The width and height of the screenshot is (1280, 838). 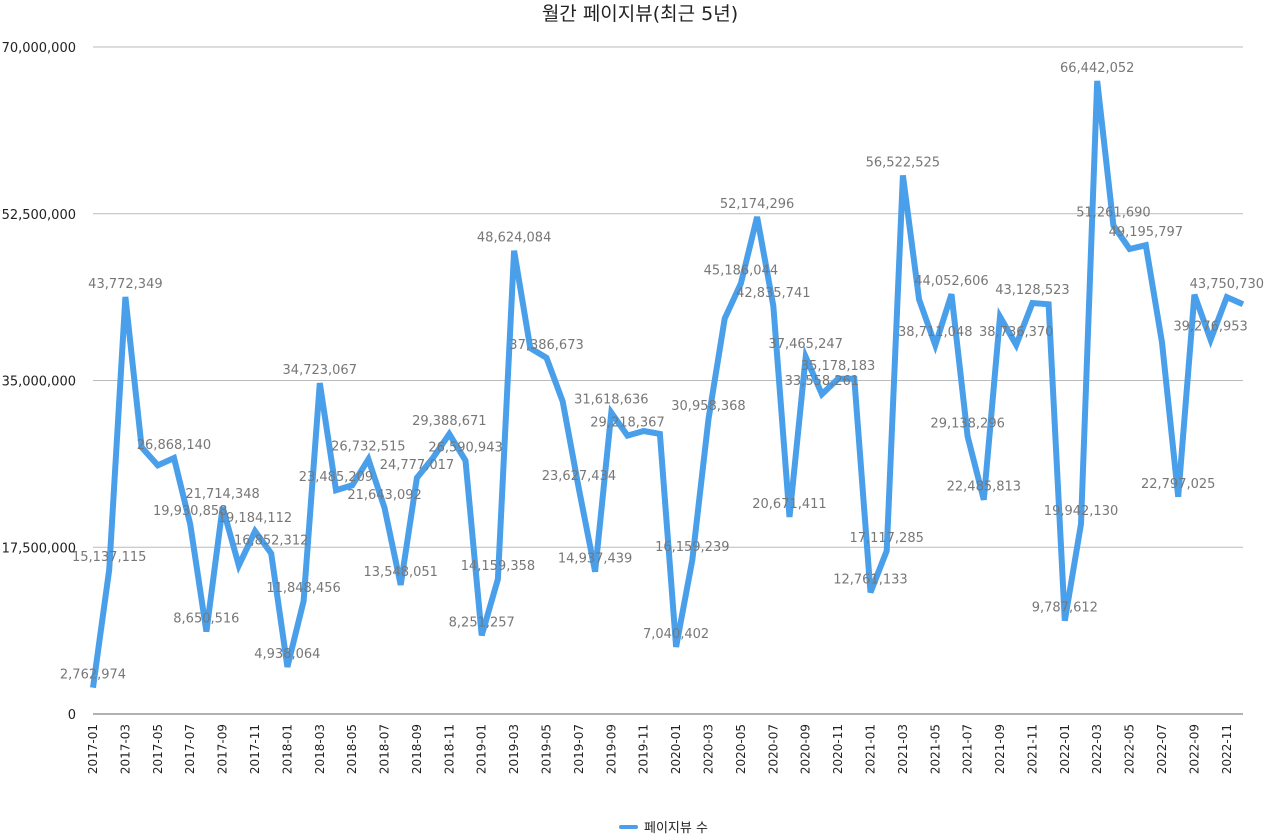 What do you see at coordinates (708, 749) in the screenshot?
I see `x-tick-label: 2020-03` at bounding box center [708, 749].